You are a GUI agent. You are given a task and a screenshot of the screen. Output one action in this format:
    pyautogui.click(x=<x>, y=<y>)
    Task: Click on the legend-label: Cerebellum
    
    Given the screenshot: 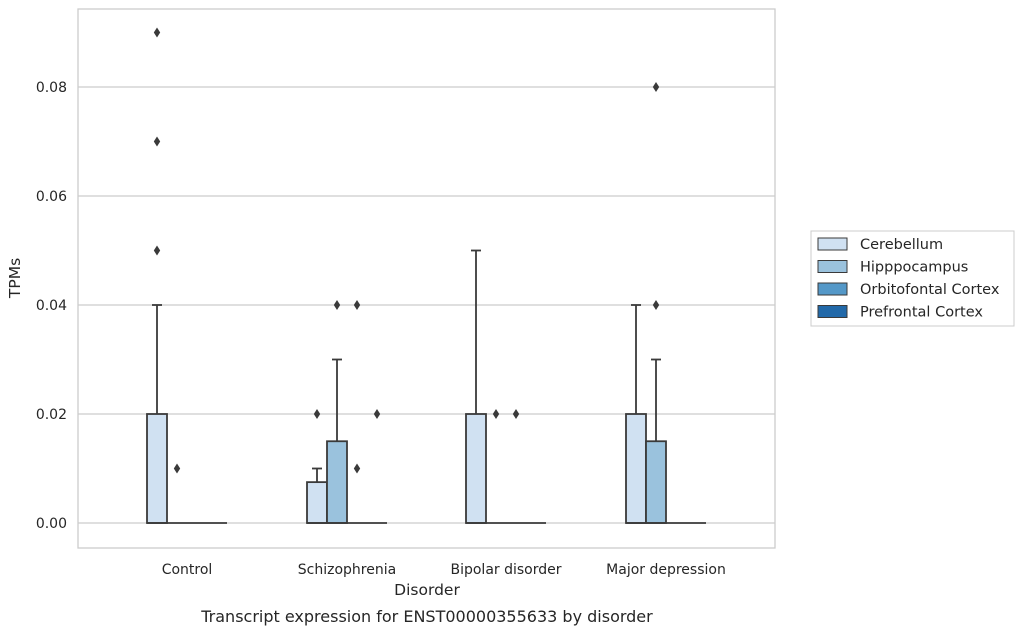 What is the action you would take?
    pyautogui.click(x=901, y=245)
    